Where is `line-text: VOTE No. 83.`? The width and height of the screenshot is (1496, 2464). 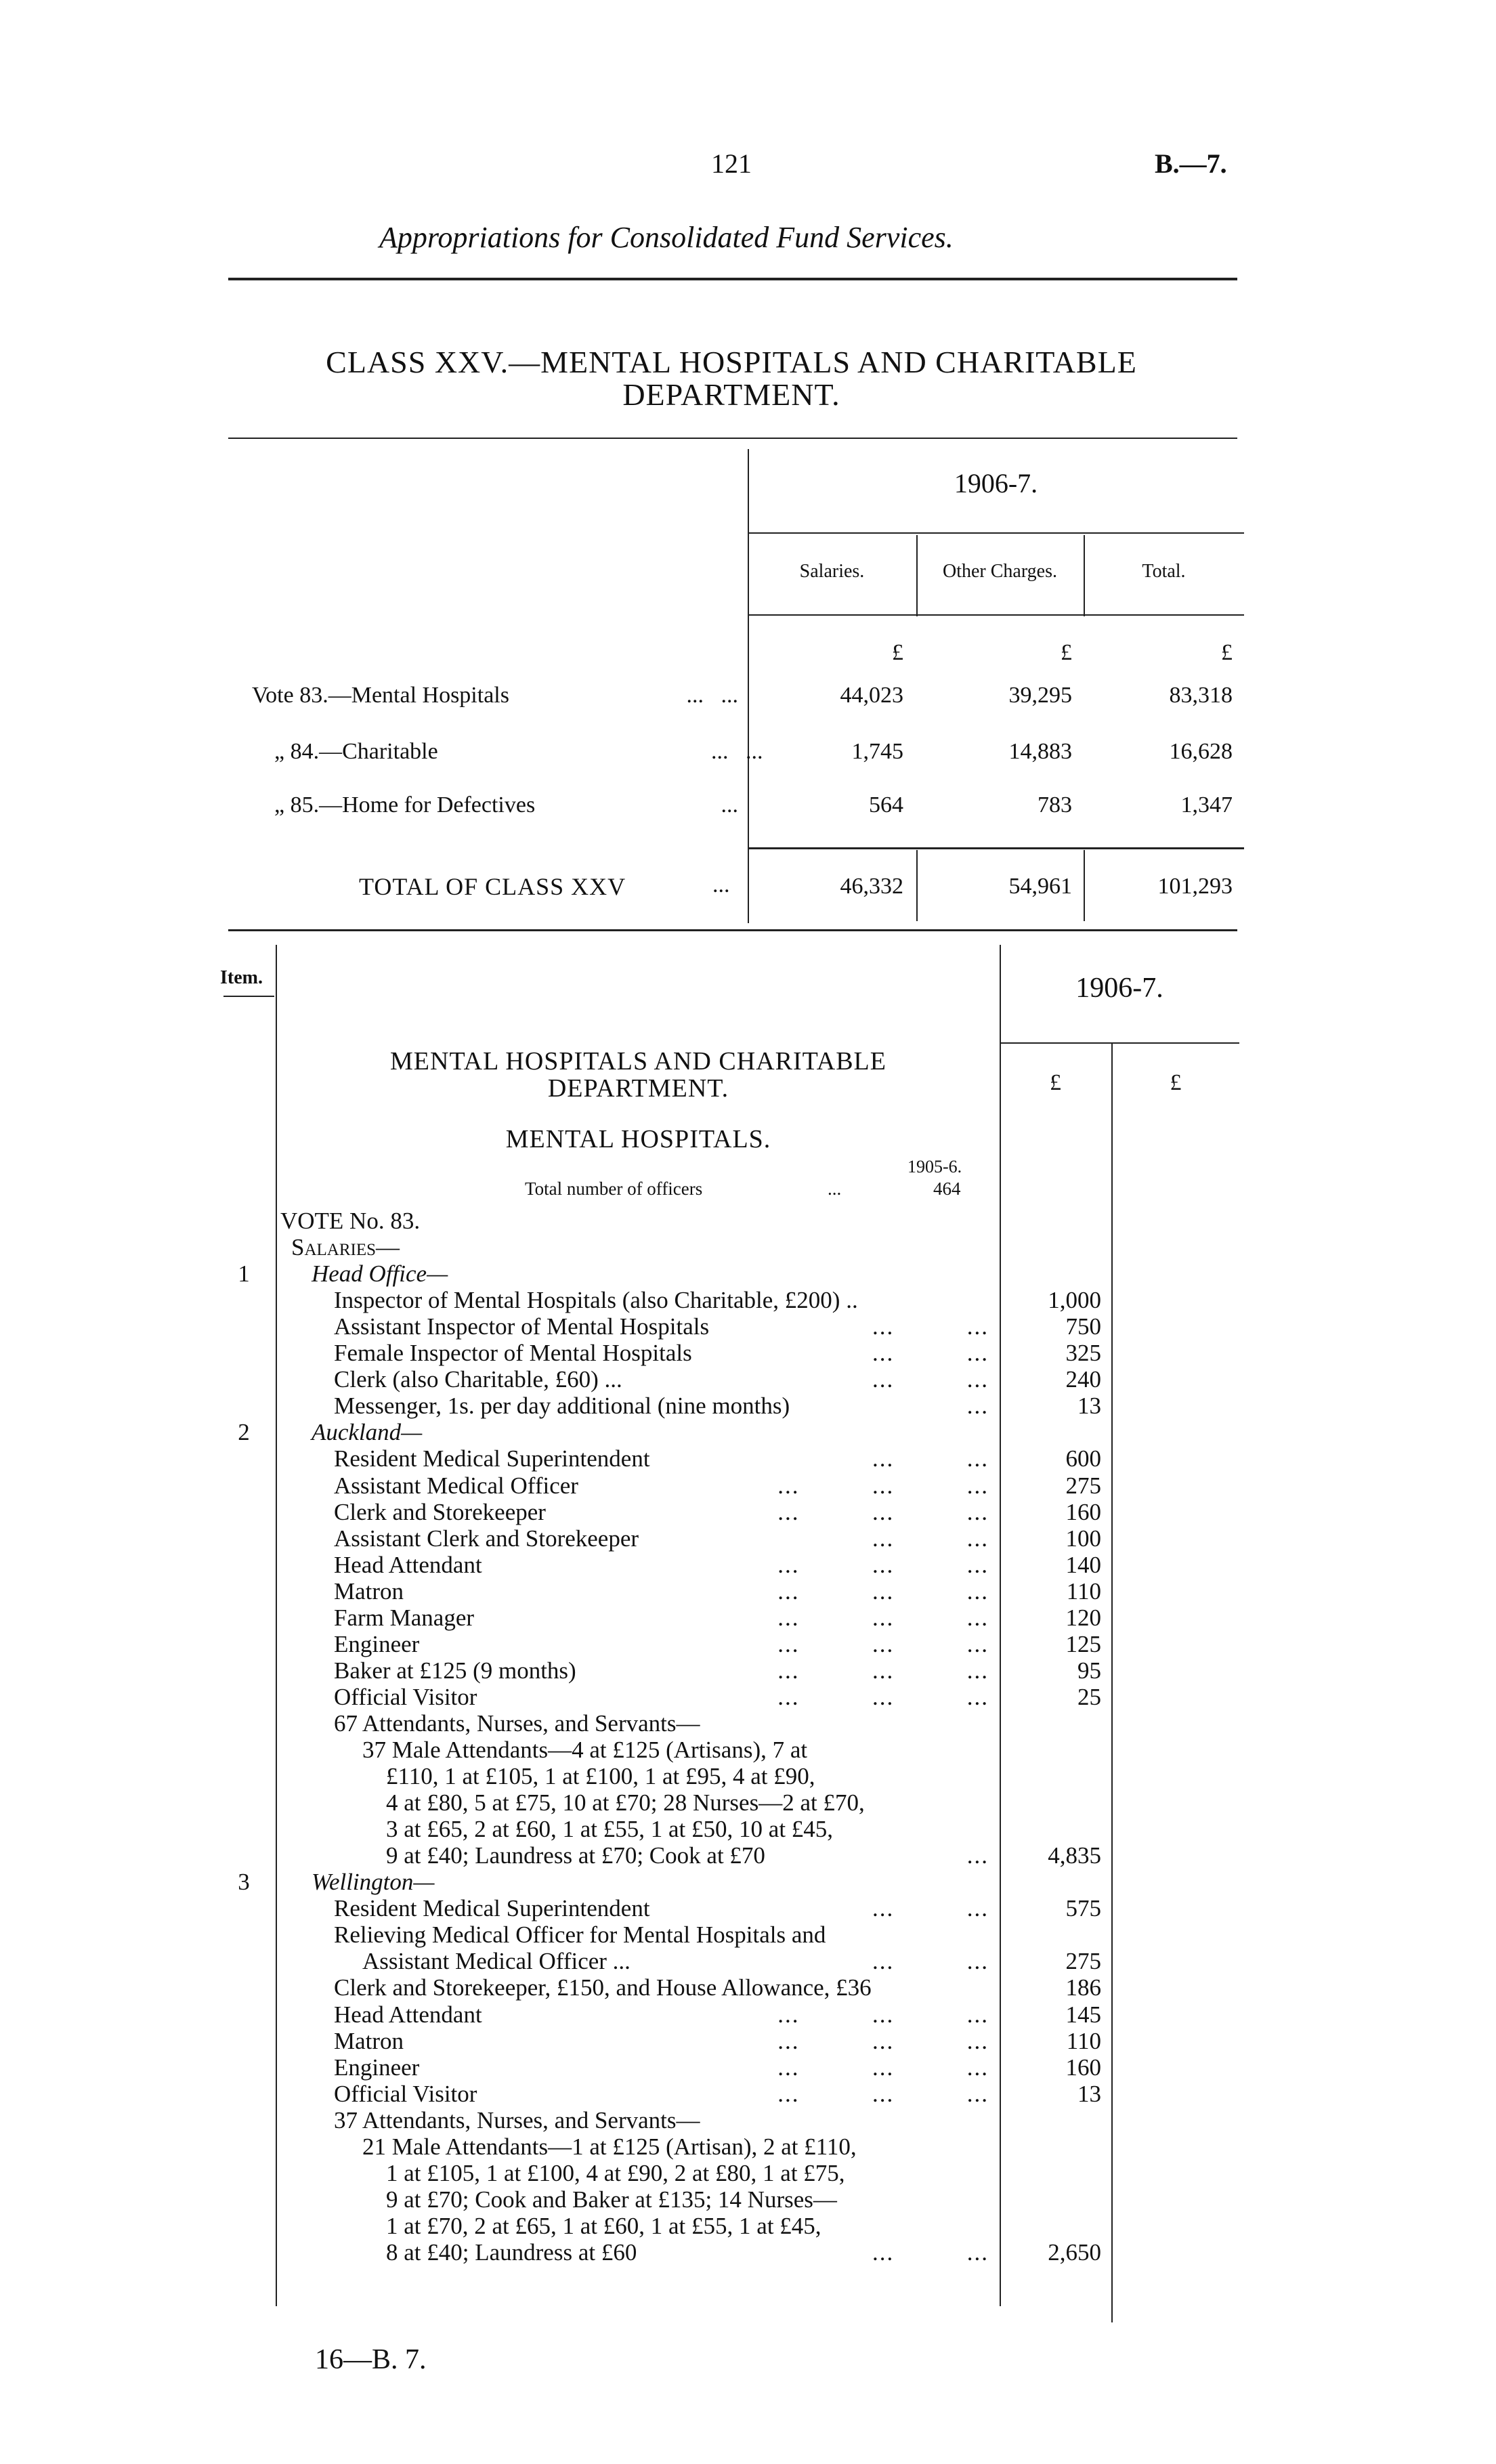
line-text: VOTE No. 83. is located at coordinates (350, 1221).